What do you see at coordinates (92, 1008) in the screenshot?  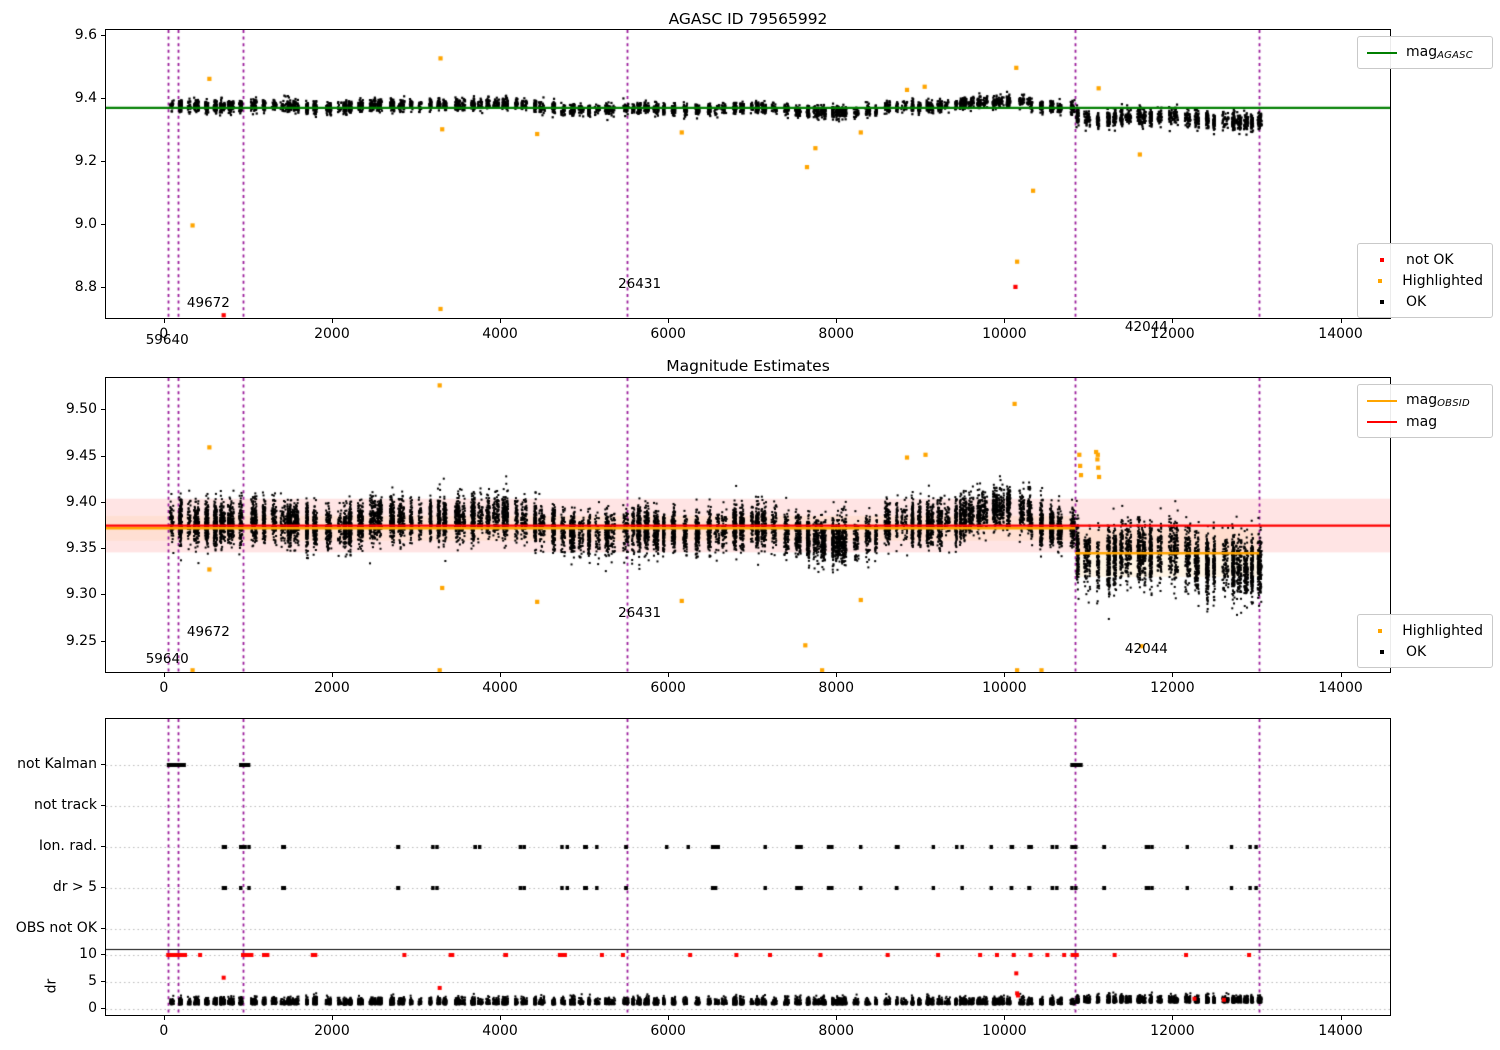 I see `dr-tick-label-0: 0` at bounding box center [92, 1008].